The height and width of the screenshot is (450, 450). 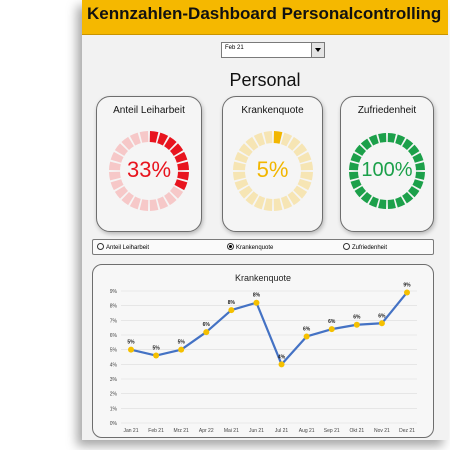 I want to click on chart-title: Krankenquote, so click(x=263, y=278).